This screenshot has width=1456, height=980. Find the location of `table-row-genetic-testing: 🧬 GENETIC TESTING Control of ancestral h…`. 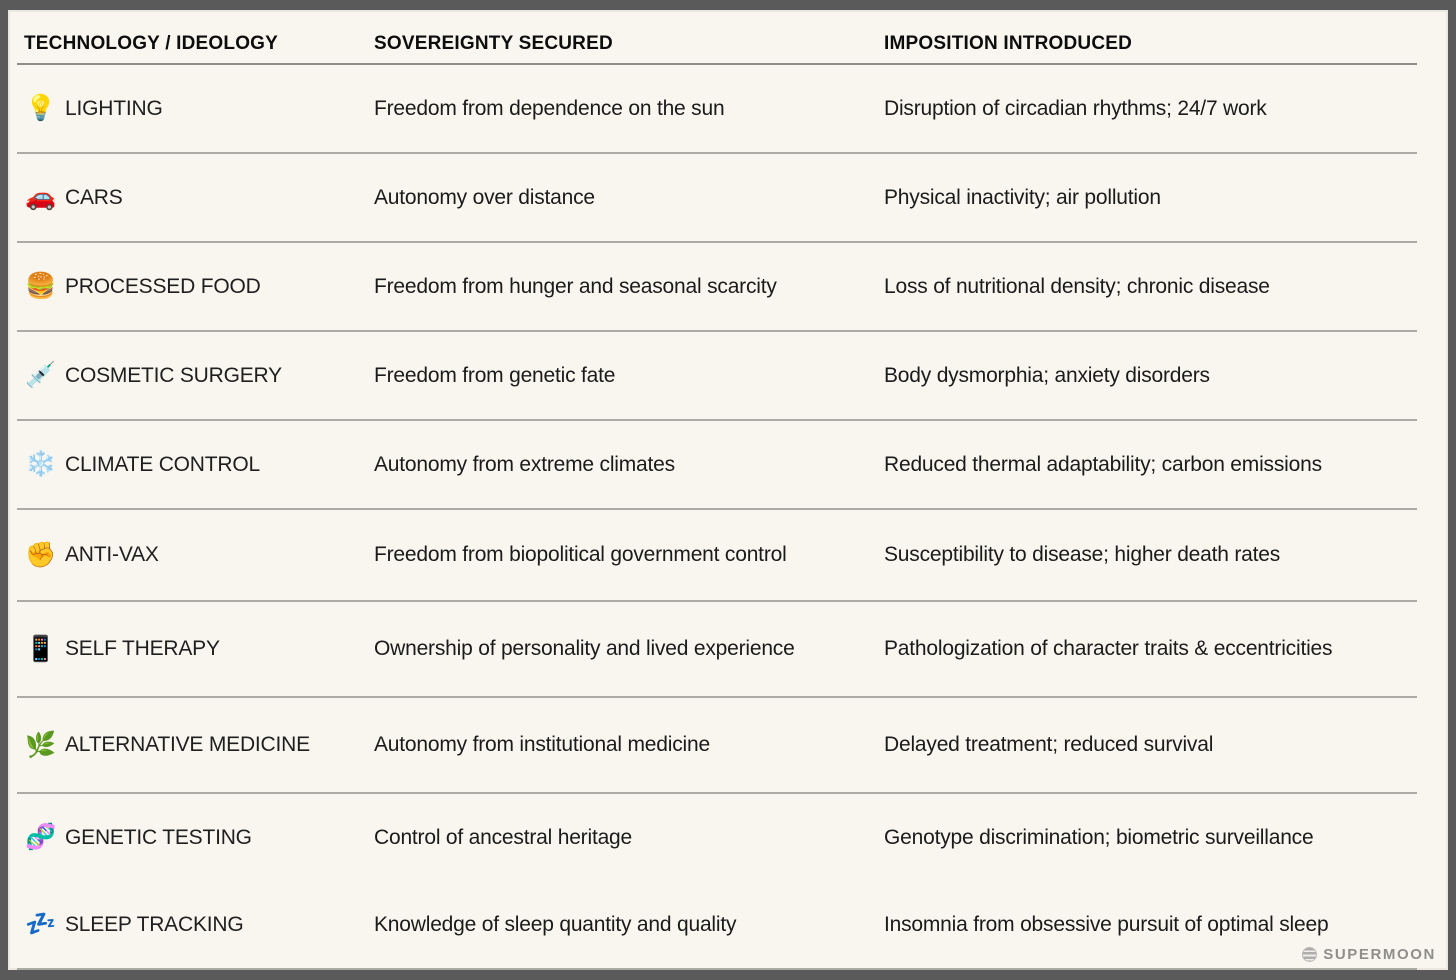

table-row-genetic-testing: 🧬 GENETIC TESTING Control of ancestral h… is located at coordinates (717, 837).